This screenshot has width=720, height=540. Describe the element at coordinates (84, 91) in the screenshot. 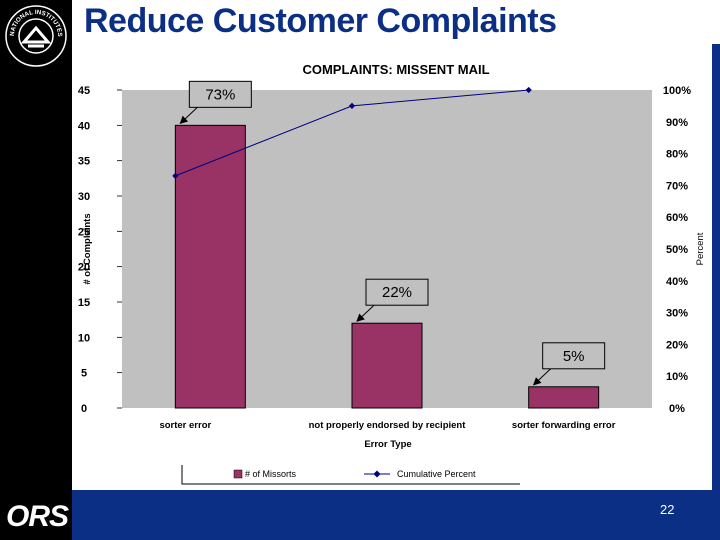

I see `y-tick-label: 45` at that location.